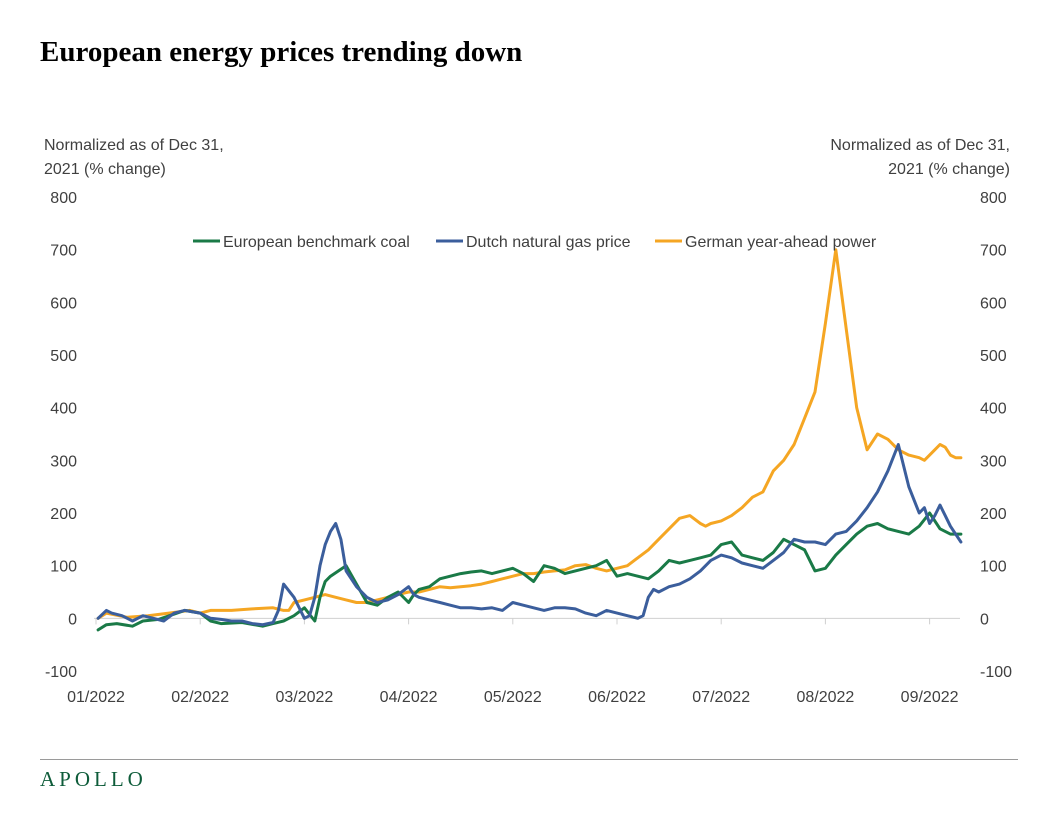  I want to click on y-tick-label-right: 600, so click(993, 303).